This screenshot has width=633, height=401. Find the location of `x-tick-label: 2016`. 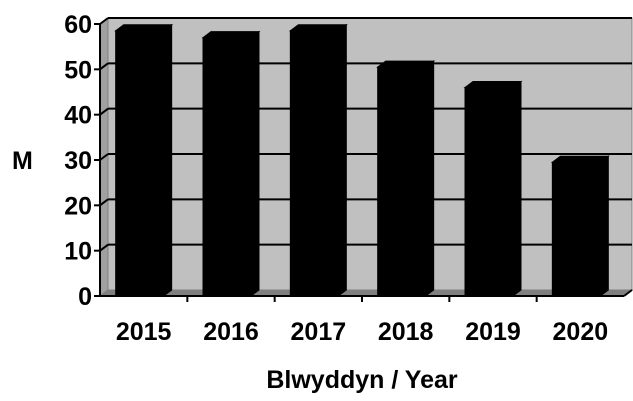

x-tick-label: 2016 is located at coordinates (231, 332).